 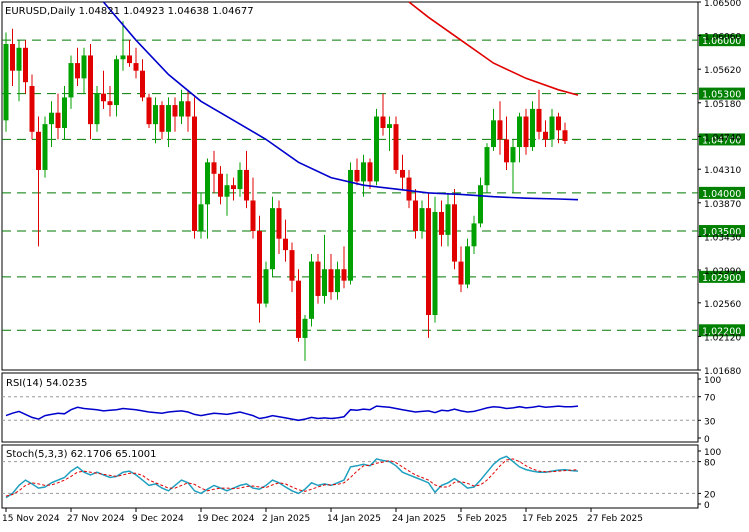 I want to click on level-label: 1.06000, so click(x=721, y=41).